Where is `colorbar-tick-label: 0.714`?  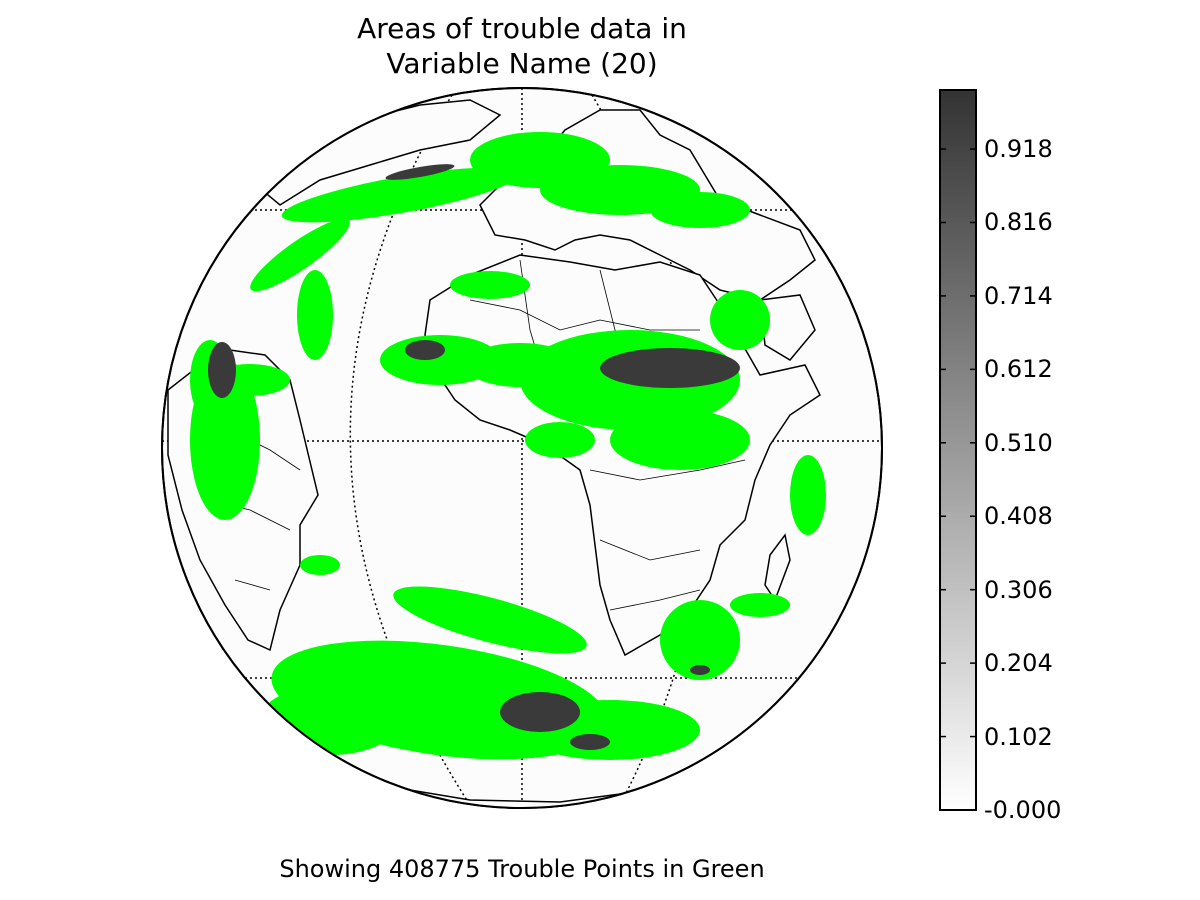
colorbar-tick-label: 0.714 is located at coordinates (1018, 295).